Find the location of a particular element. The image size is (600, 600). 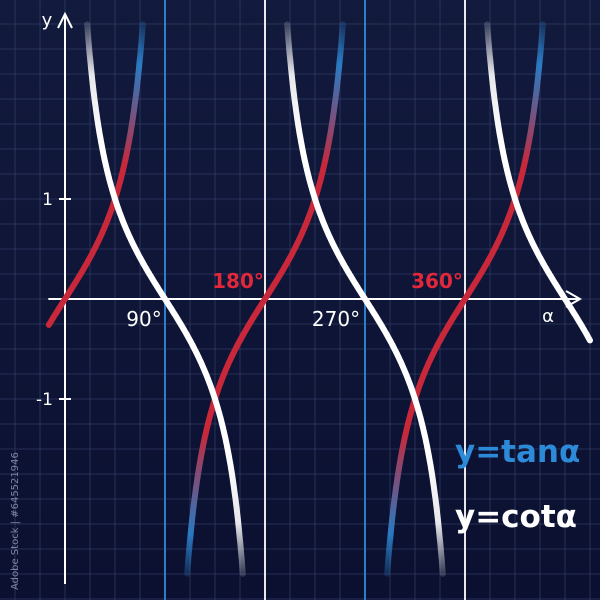

x-tick-label-180: 180° is located at coordinates (238, 281).